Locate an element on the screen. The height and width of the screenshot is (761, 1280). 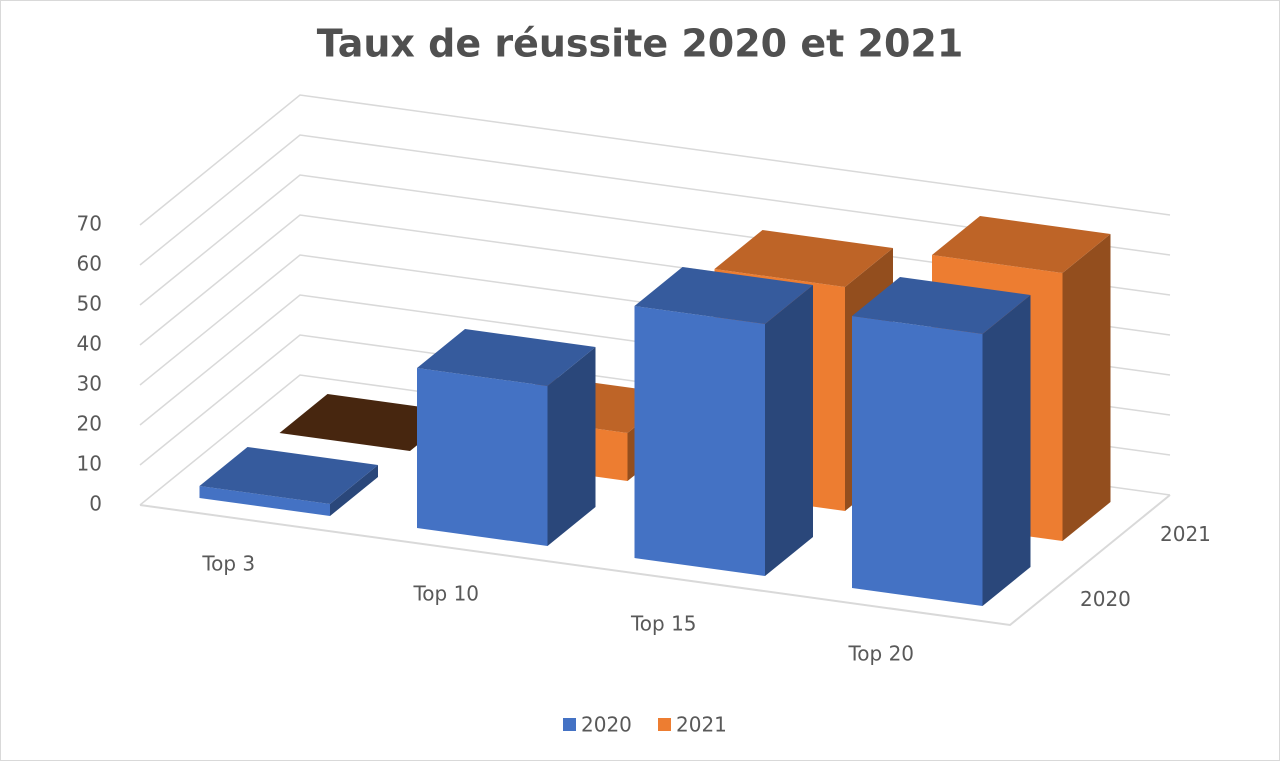
y-tick-label: 30 is located at coordinates (89, 384).